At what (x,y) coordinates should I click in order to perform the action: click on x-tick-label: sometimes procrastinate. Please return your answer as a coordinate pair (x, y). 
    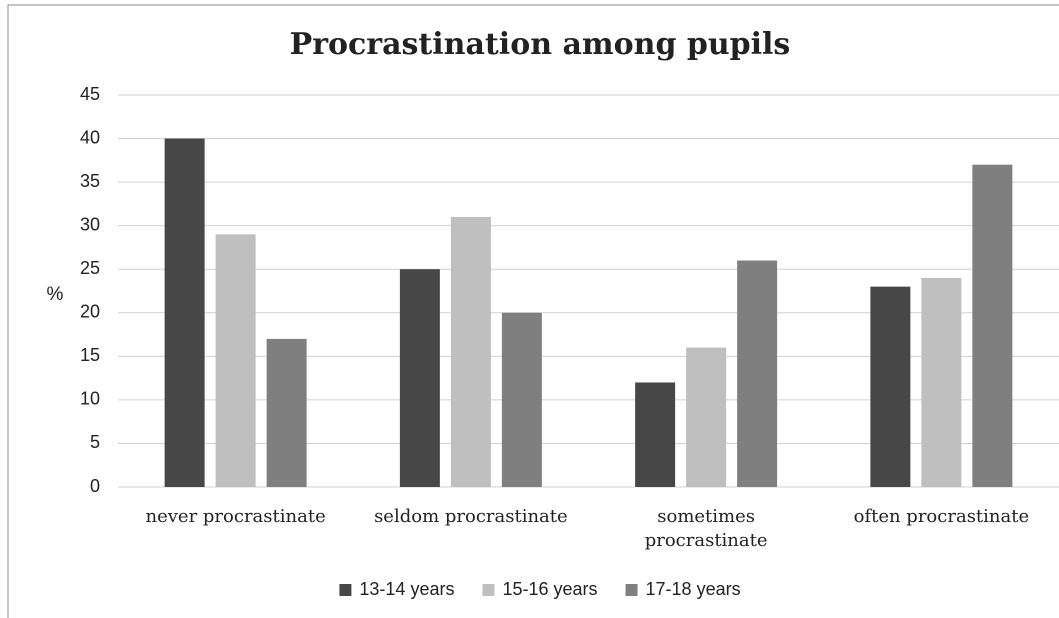
    Looking at the image, I should click on (706, 528).